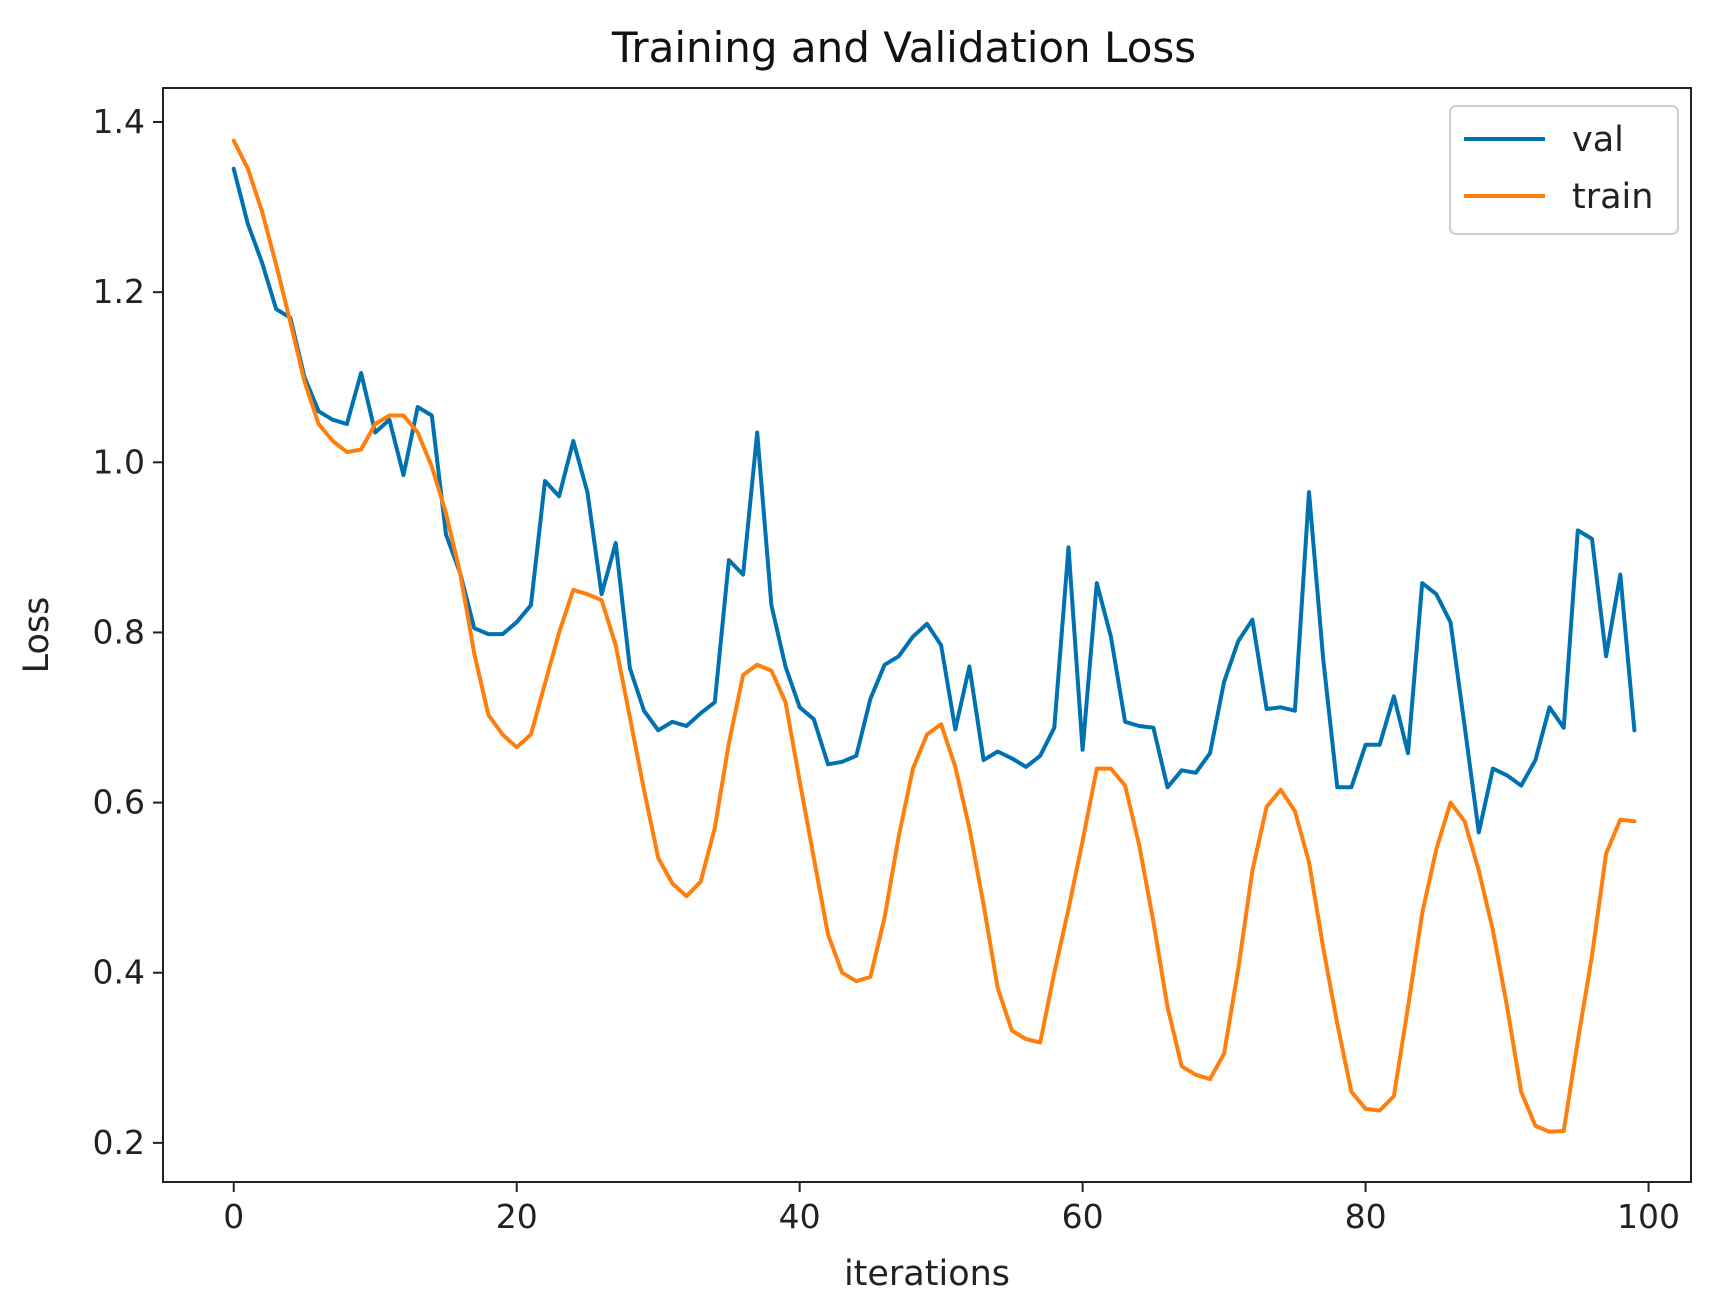 The width and height of the screenshot is (1717, 1313). Describe the element at coordinates (800, 1216) in the screenshot. I see `x-tick-label: 40` at that location.